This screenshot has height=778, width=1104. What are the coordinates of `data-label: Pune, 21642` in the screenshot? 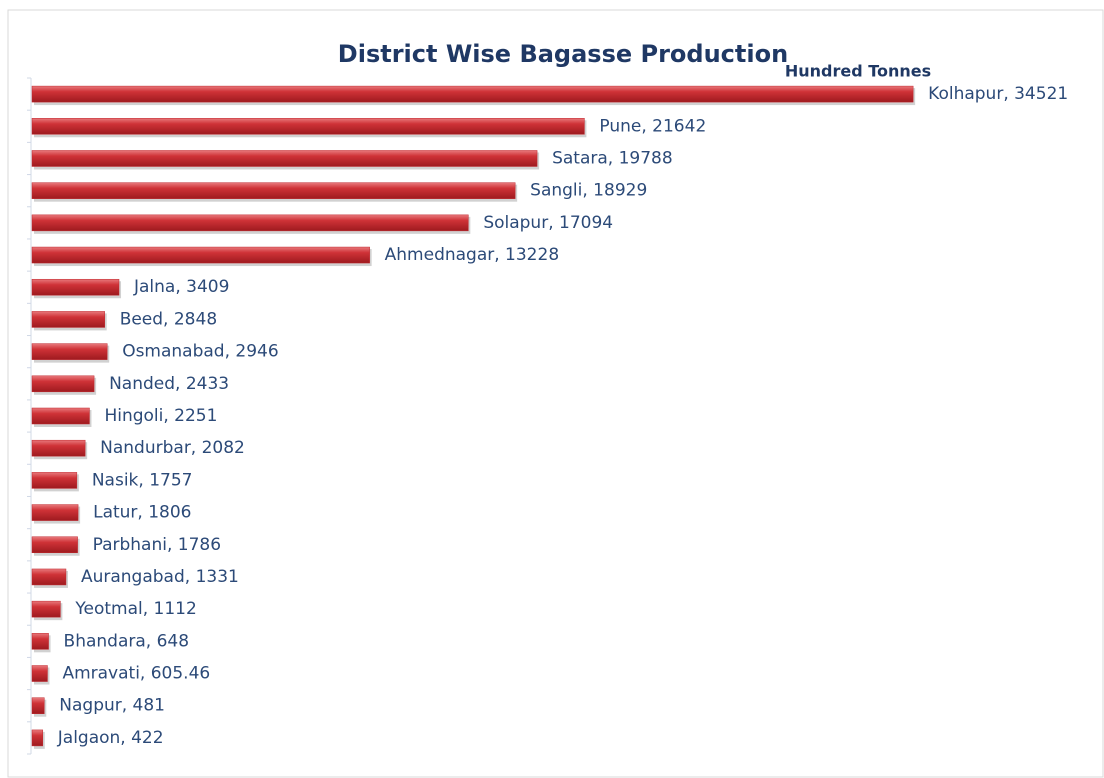 It's located at (652, 126).